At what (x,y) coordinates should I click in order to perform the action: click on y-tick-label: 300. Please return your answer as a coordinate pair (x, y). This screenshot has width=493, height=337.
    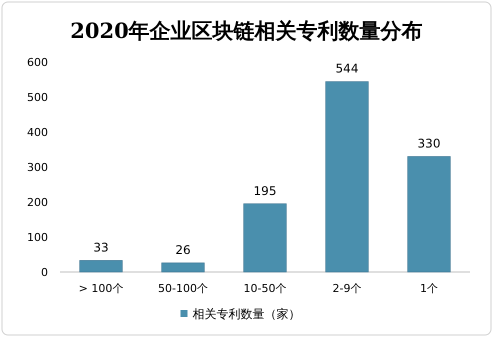
    Looking at the image, I should click on (37, 167).